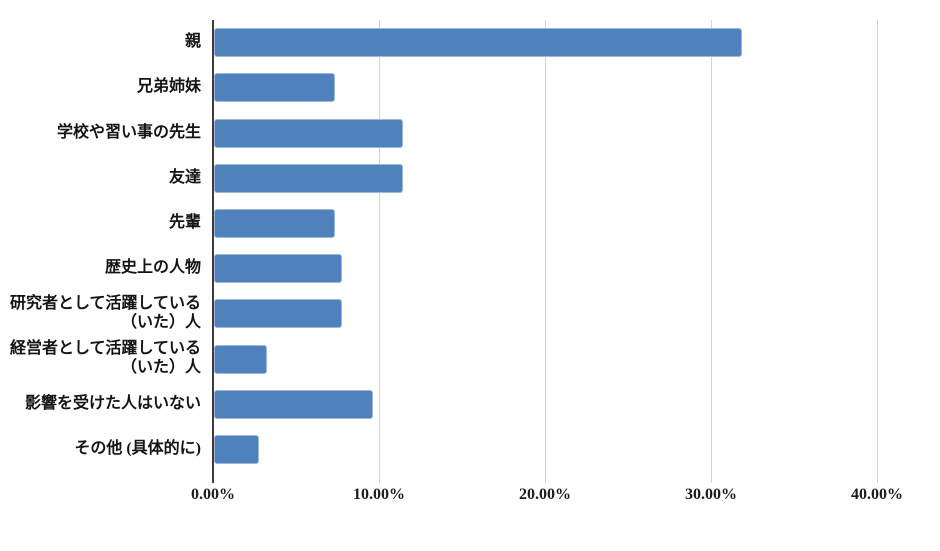 This screenshot has height=551, width=940. I want to click on category-label: 経営者として活躍している （いた）人, so click(105, 358).